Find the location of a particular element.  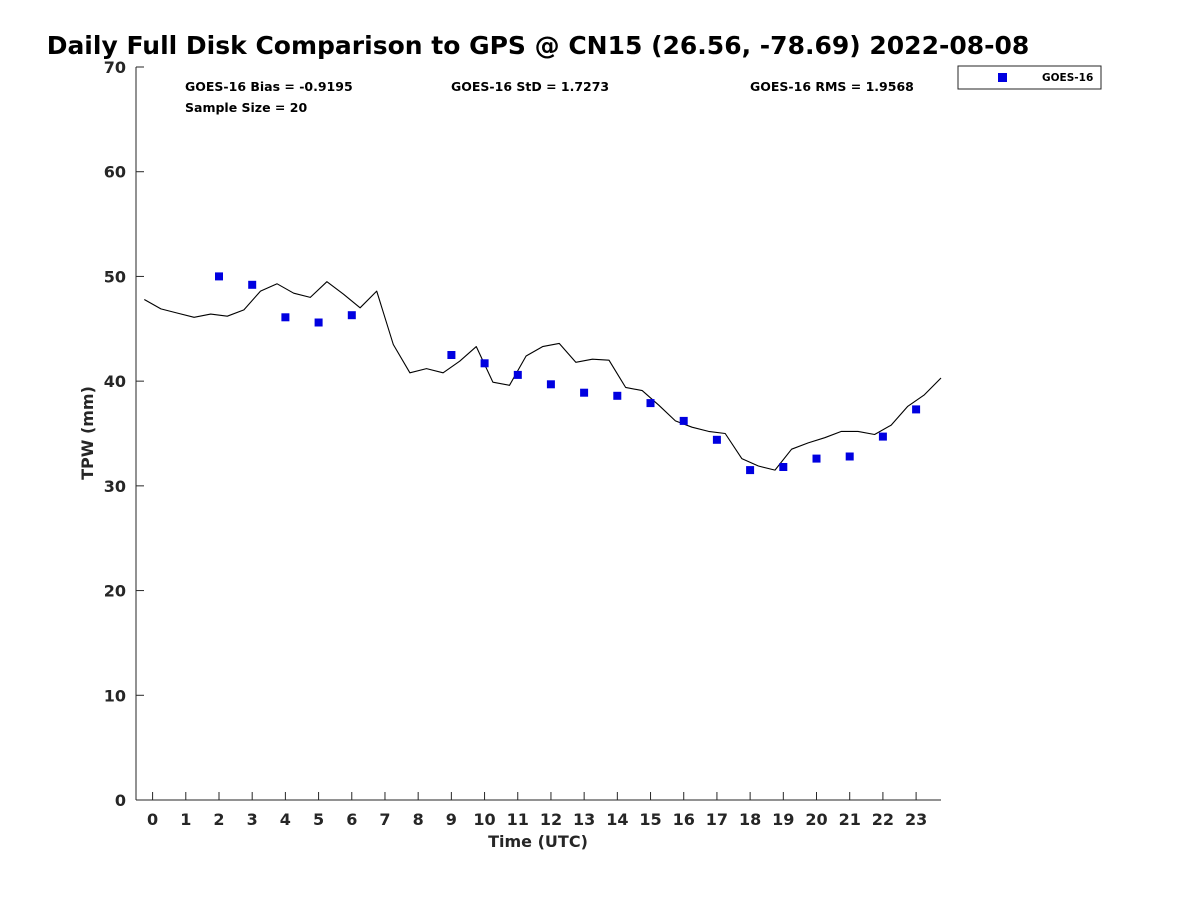

legend-label-goes-16: GOES-16 is located at coordinates (1067, 78).